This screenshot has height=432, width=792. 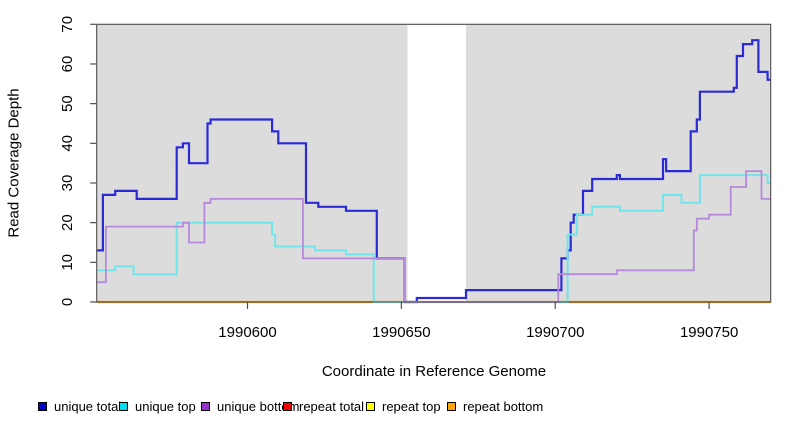 What do you see at coordinates (67, 64) in the screenshot?
I see `y-tick-label: 60` at bounding box center [67, 64].